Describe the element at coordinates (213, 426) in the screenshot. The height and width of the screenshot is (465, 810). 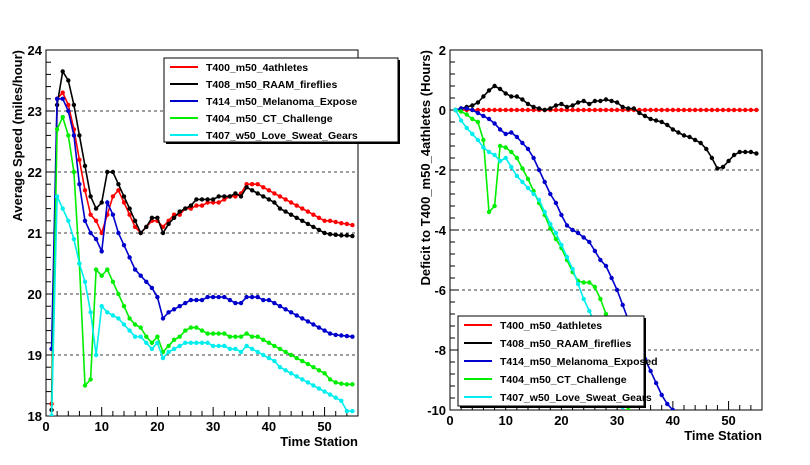
I see `x-tick-label: 30` at that location.